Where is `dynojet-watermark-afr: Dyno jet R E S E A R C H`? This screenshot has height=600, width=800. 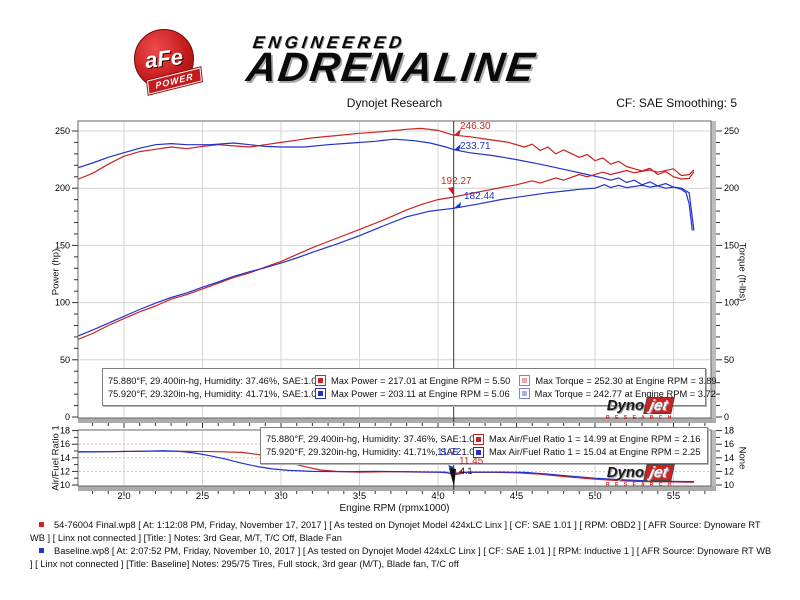 dynojet-watermark-afr: Dyno jet R E S E A R C H is located at coordinates (640, 476).